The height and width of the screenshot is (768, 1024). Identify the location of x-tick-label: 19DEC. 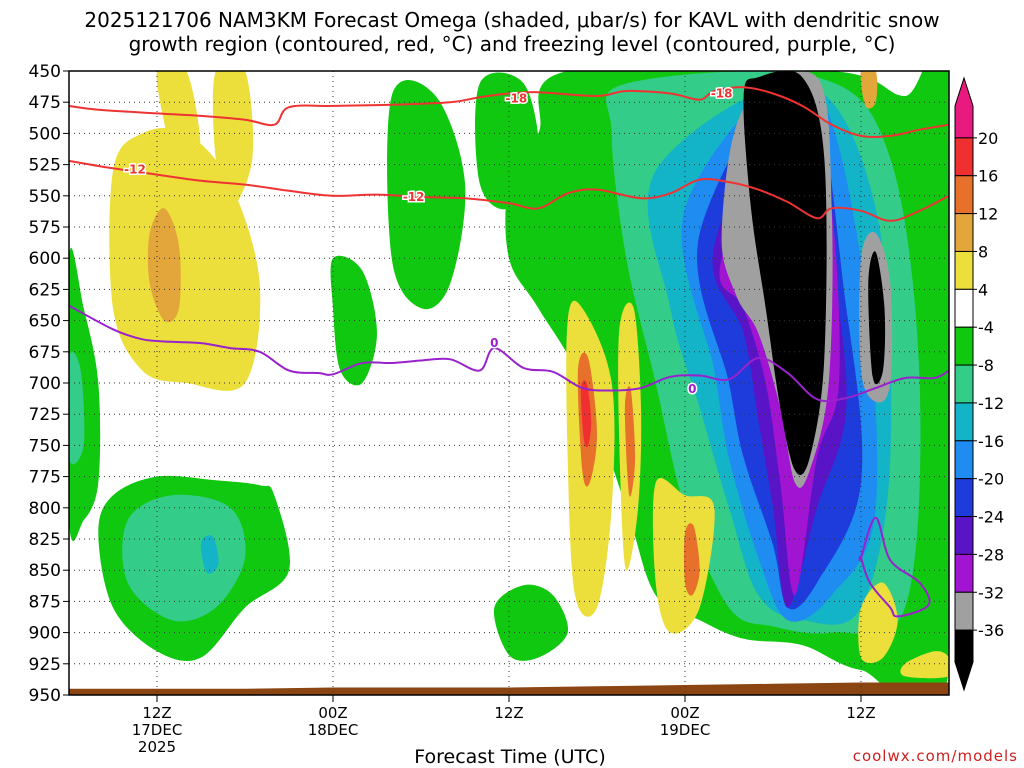
(685, 730).